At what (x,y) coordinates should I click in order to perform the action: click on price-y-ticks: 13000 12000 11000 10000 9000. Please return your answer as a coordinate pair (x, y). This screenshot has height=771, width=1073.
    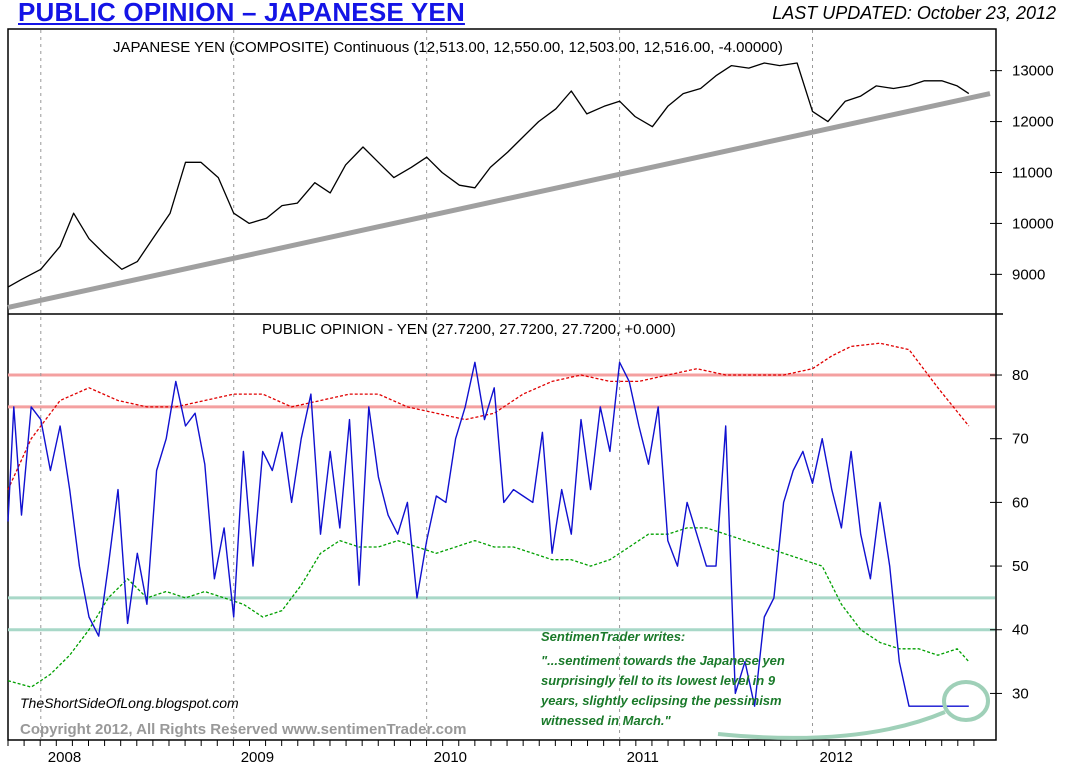
    Looking at the image, I should click on (1022, 173).